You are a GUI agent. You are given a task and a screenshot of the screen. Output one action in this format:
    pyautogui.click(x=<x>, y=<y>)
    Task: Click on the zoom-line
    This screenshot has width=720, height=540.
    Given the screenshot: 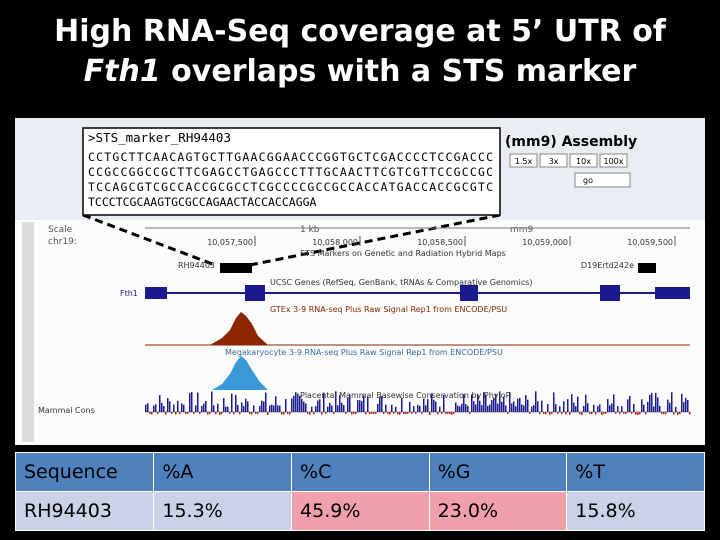 What is the action you would take?
    pyautogui.click(x=149, y=240)
    